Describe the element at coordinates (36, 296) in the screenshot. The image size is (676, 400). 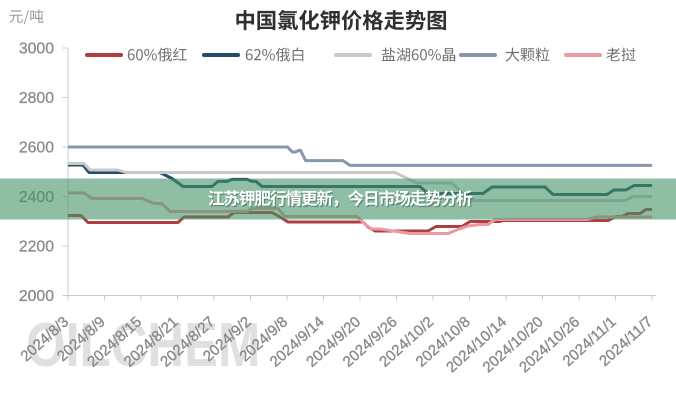
I see `svg-text: 2000` at that location.